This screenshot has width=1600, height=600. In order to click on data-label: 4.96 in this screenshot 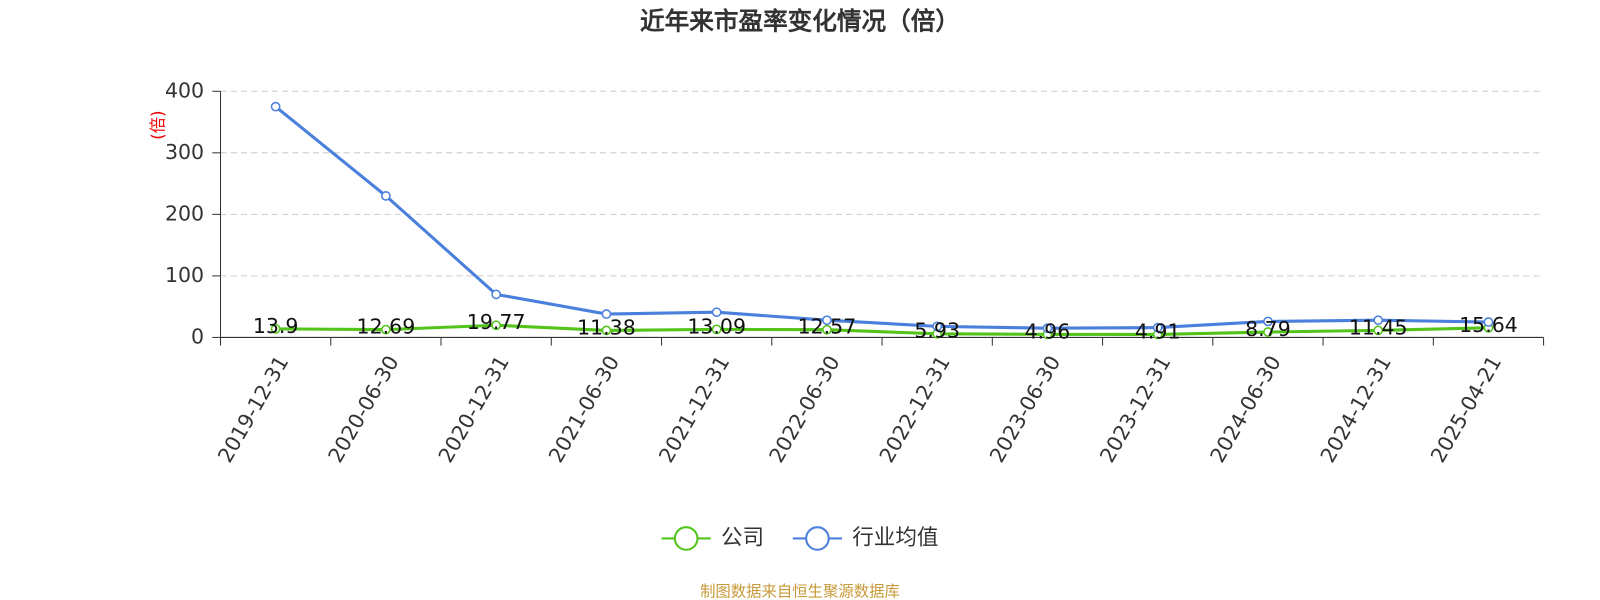, I will do `click(1048, 331)`.